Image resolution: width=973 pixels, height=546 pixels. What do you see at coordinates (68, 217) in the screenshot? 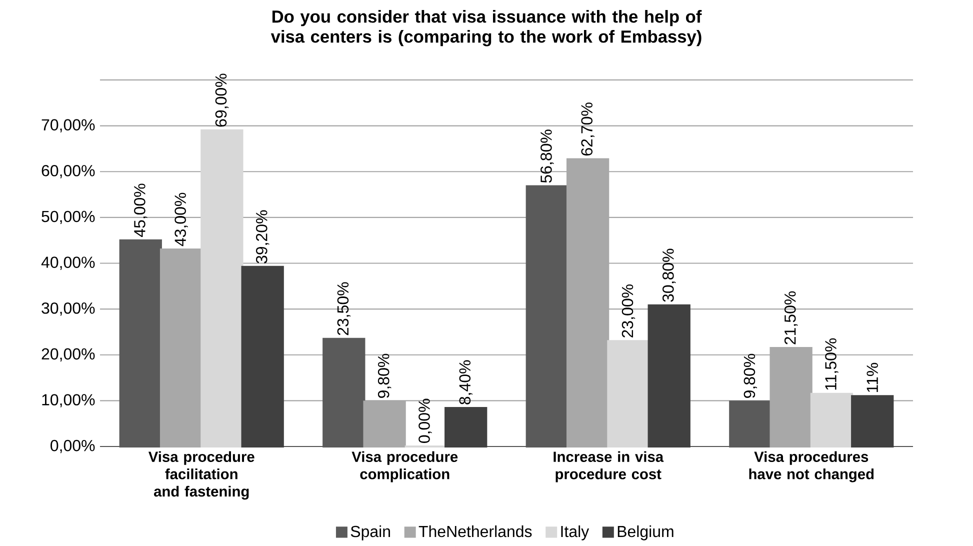
I see `y-tick-label: 50,00%` at bounding box center [68, 217].